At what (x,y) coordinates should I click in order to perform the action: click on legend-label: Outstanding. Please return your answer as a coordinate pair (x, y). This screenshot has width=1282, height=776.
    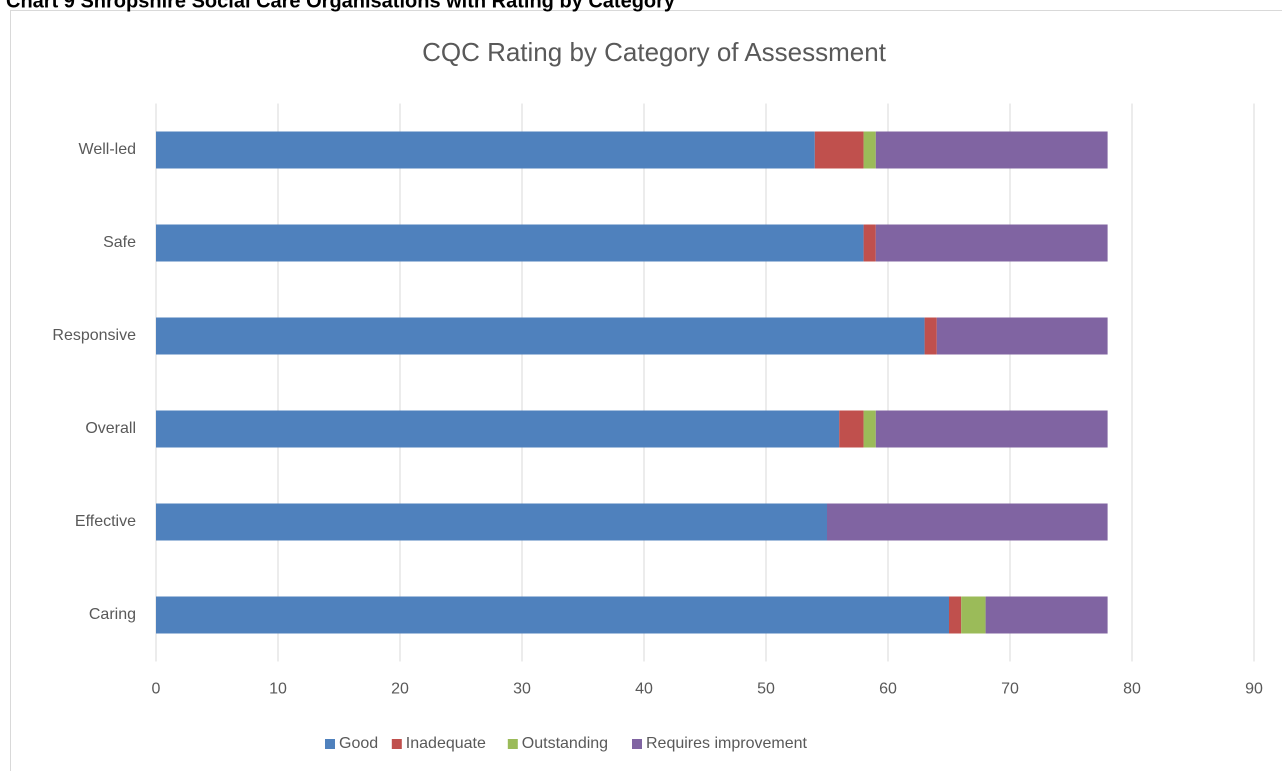
    Looking at the image, I should click on (565, 743).